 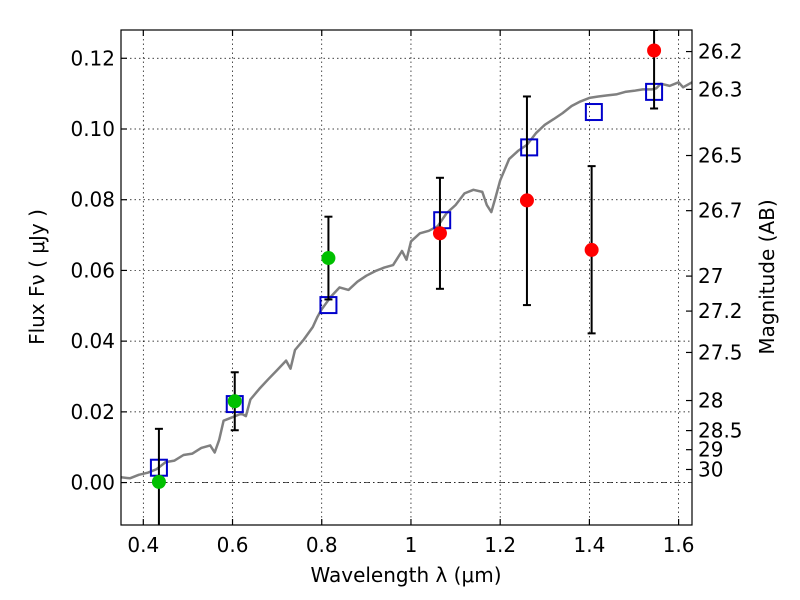 I want to click on x-tick-label: 1, so click(x=411, y=545).